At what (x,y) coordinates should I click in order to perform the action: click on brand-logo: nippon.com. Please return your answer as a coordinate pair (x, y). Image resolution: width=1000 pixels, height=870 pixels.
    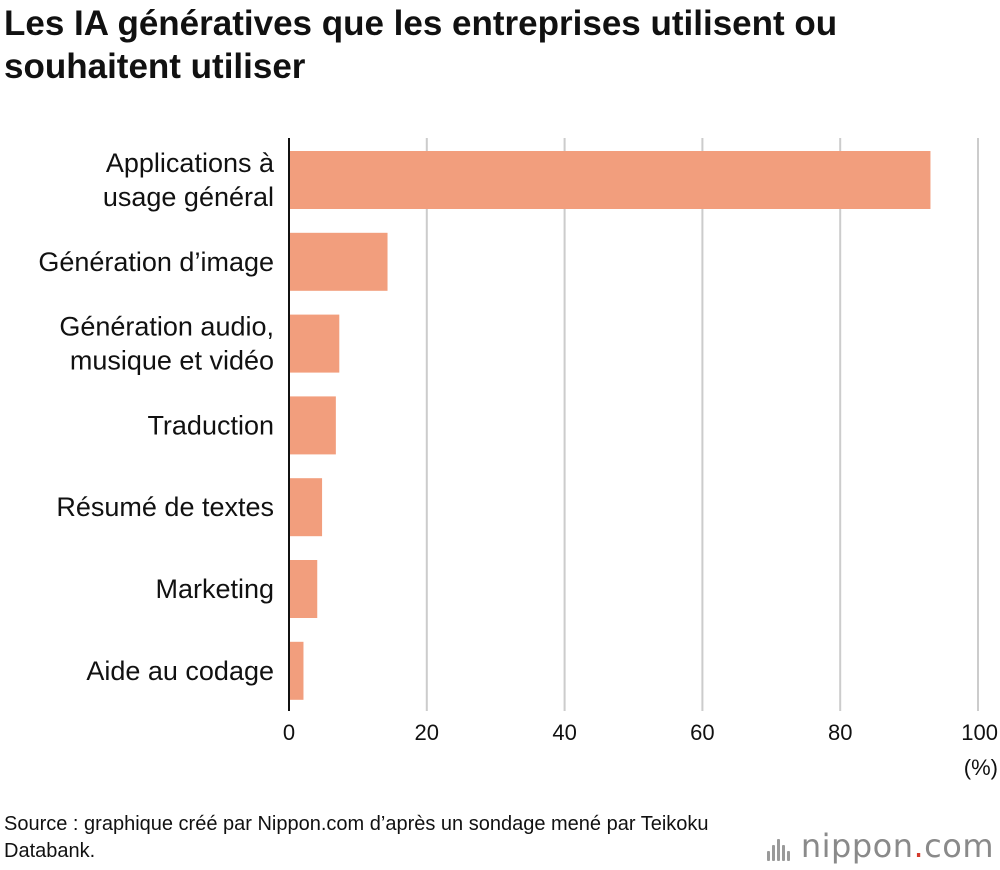
    Looking at the image, I should click on (880, 846).